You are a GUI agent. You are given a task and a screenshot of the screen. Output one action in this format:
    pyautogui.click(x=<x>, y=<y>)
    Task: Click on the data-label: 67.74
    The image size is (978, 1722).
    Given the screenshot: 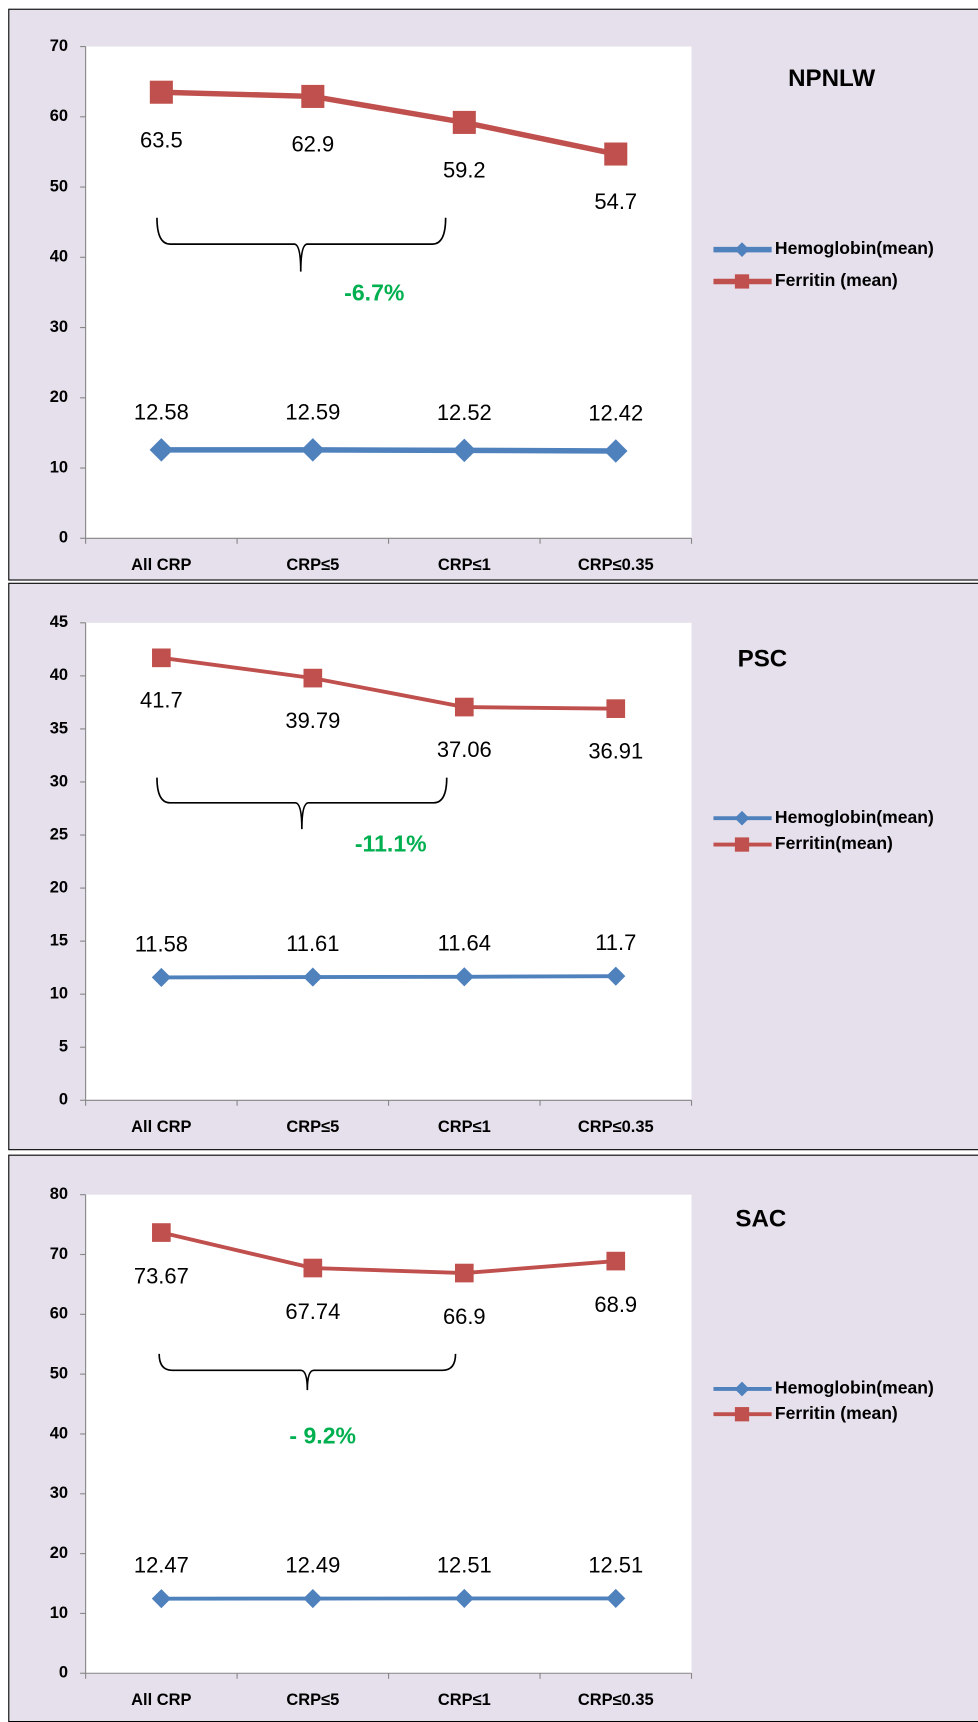 What is the action you would take?
    pyautogui.click(x=312, y=1311)
    